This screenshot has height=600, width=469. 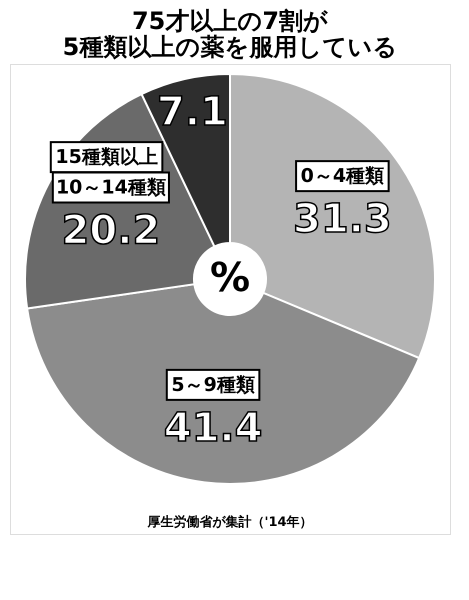 I want to click on data-label: 41.4, so click(x=213, y=427).